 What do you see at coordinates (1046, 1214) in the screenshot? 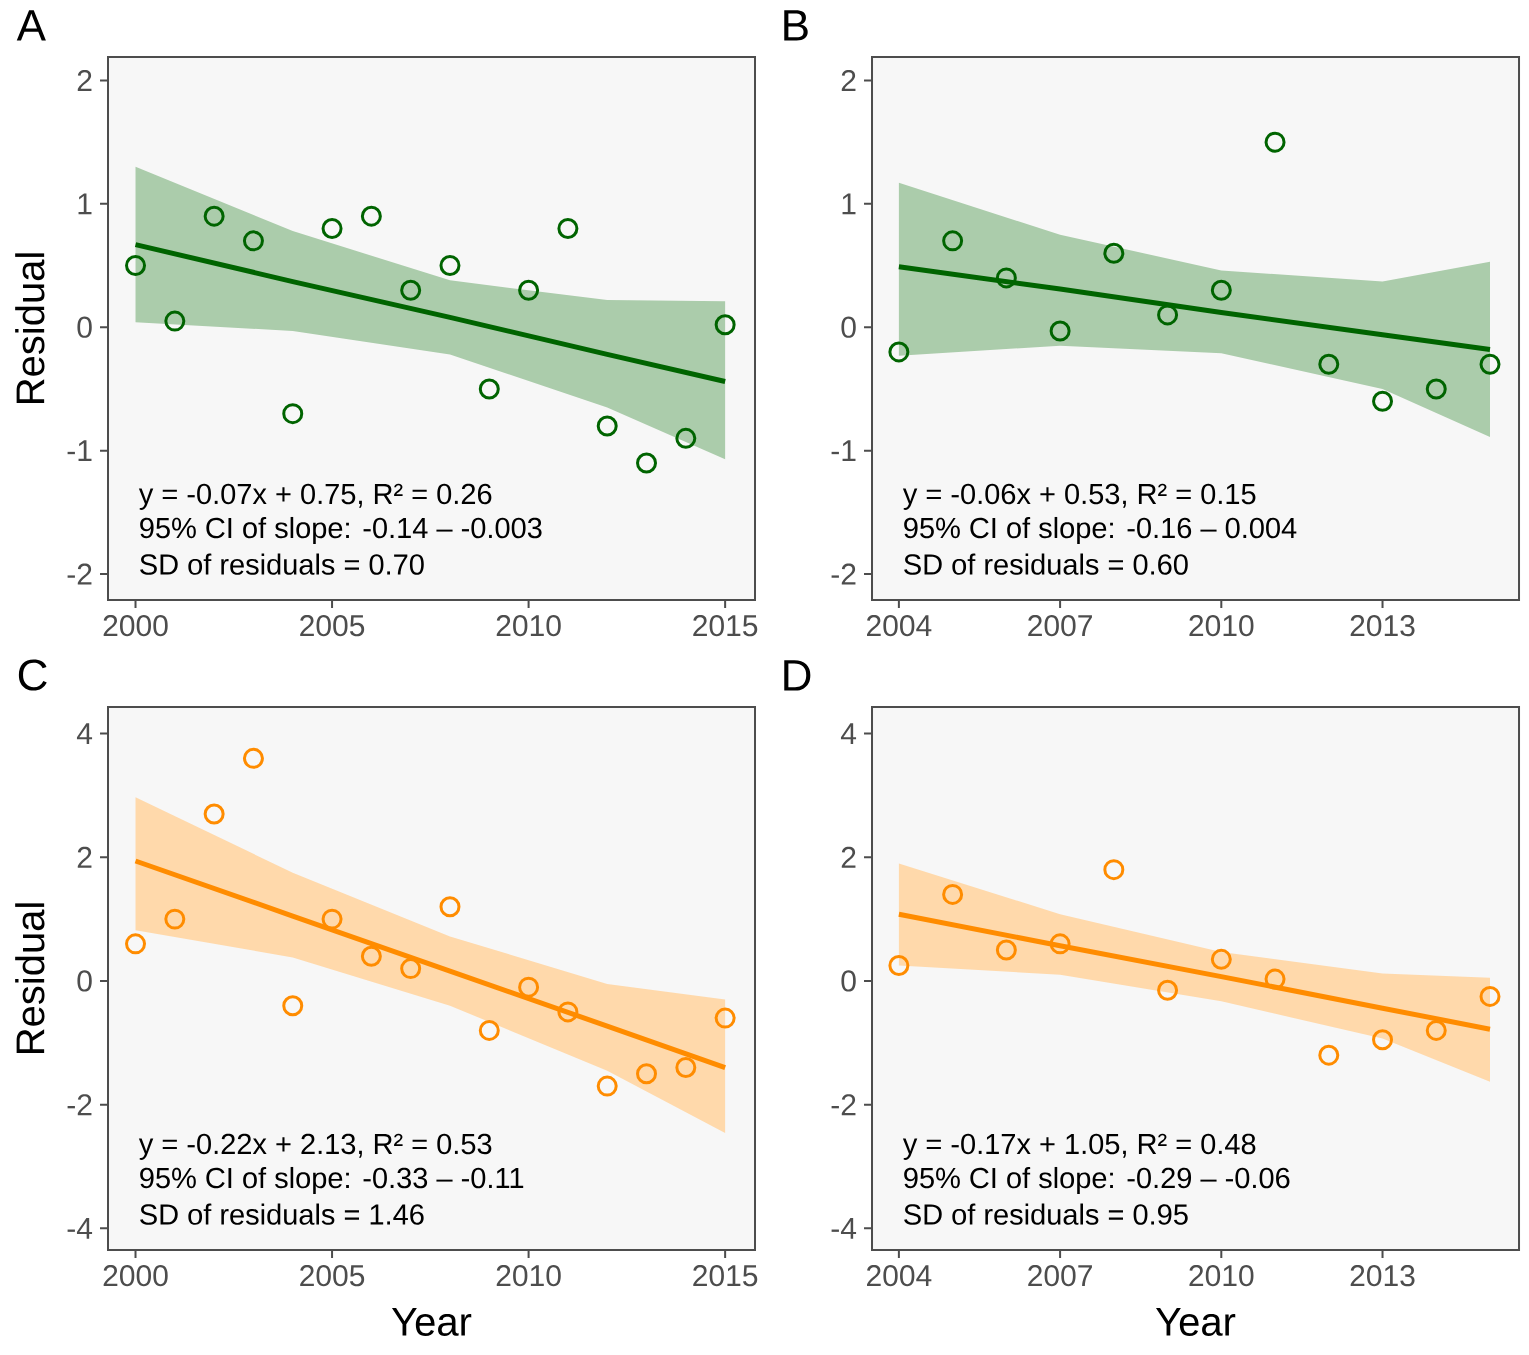
I see `annotation: SD of residuals = 0.95` at bounding box center [1046, 1214].